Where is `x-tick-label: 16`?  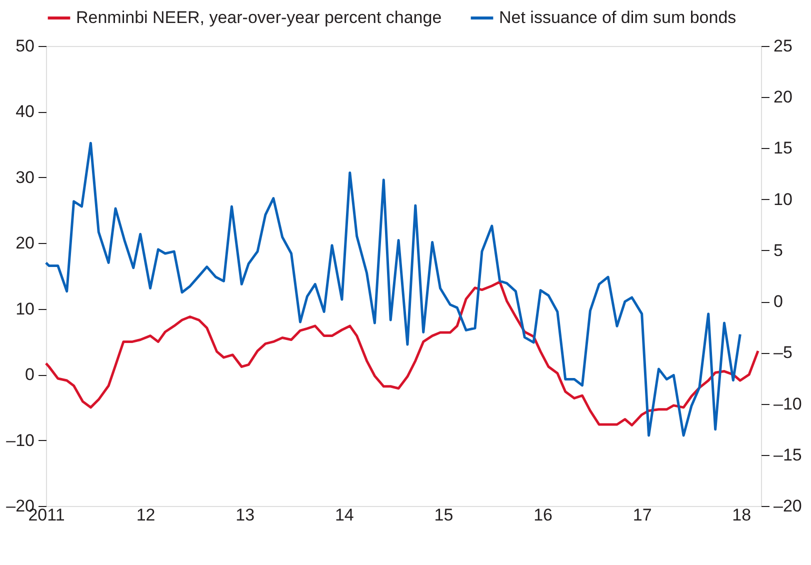 x-tick-label: 16 is located at coordinates (543, 515).